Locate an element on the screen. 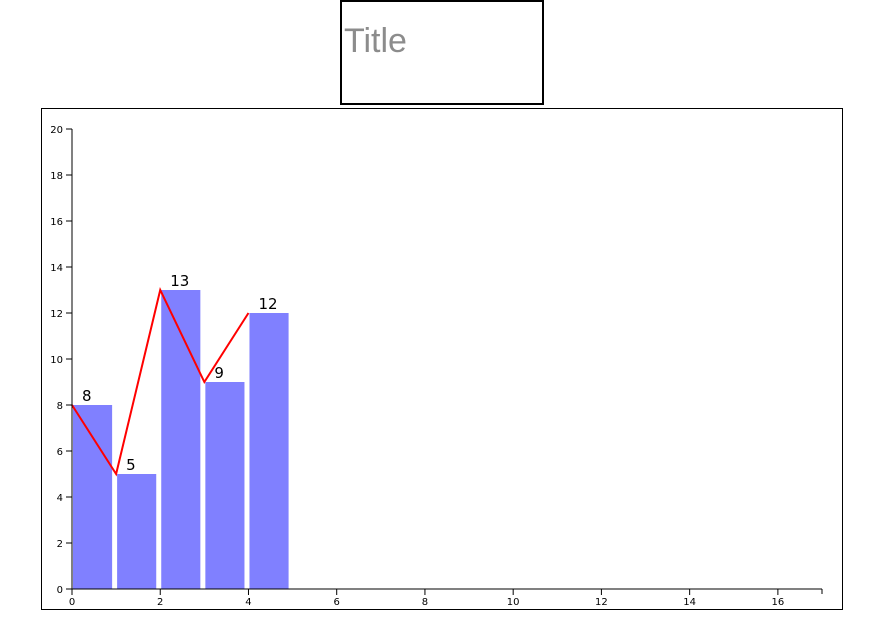 This screenshot has width=871, height=630. y-tick-label: 16 is located at coordinates (56, 222).